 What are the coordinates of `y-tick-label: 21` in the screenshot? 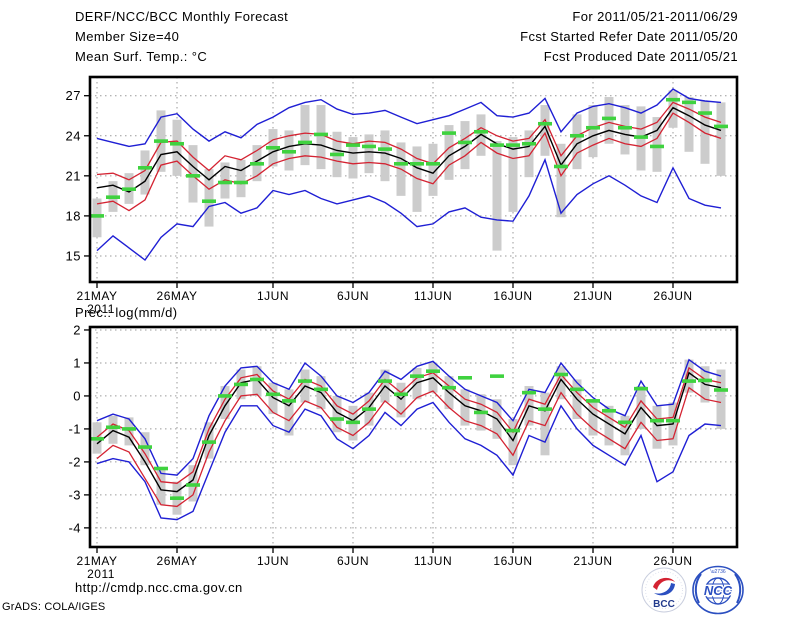 It's located at (73, 175).